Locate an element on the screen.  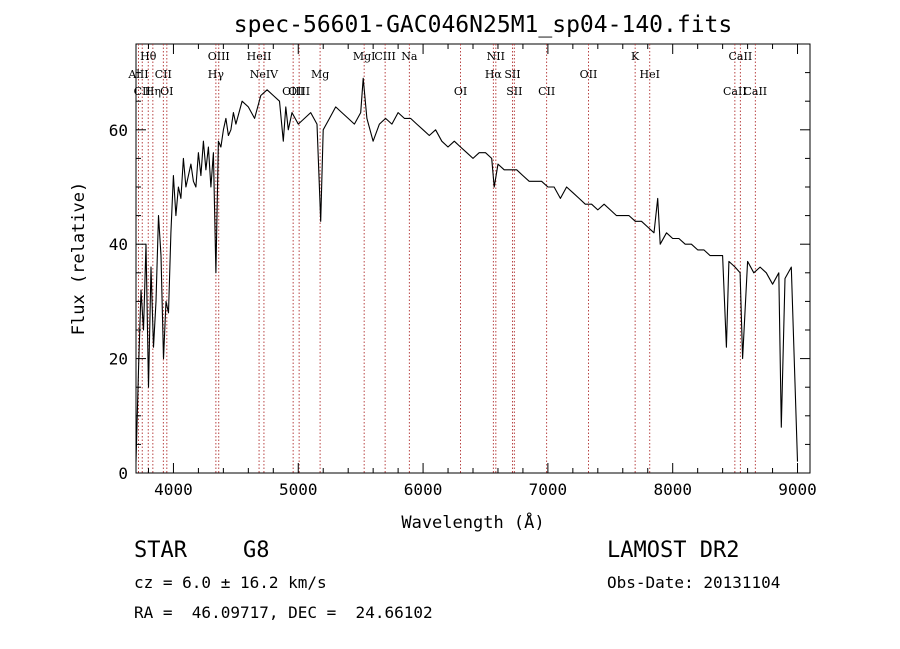
line-marker-label: CIII is located at coordinates (384, 56).